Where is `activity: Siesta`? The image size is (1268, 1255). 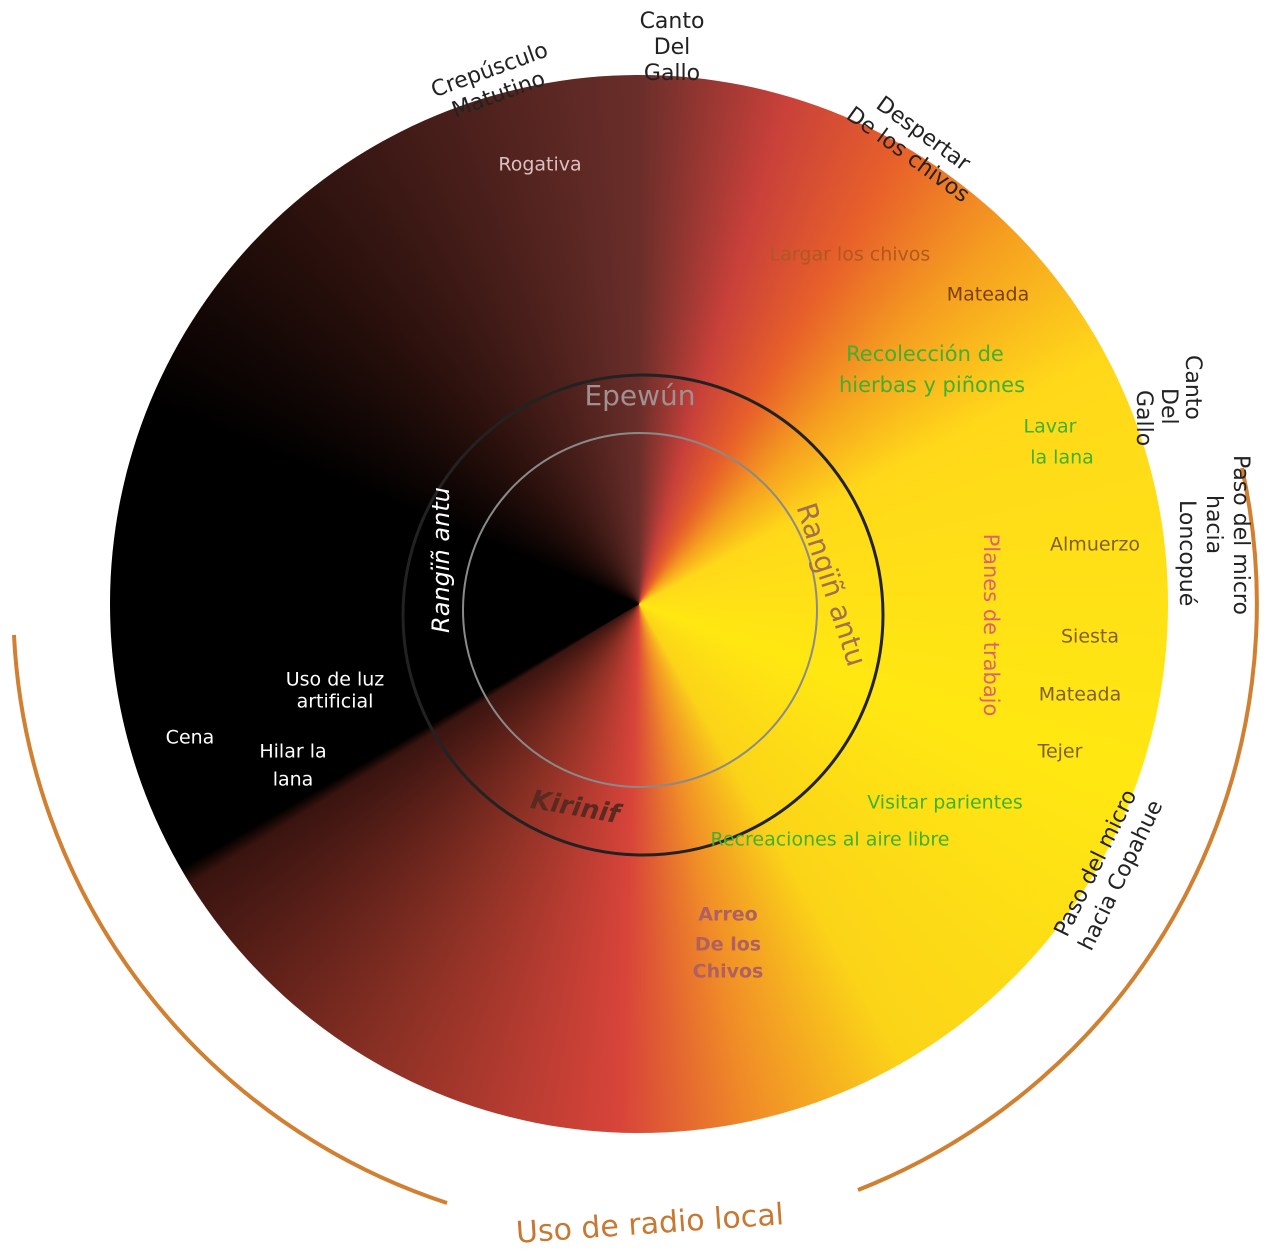 activity: Siesta is located at coordinates (1090, 637).